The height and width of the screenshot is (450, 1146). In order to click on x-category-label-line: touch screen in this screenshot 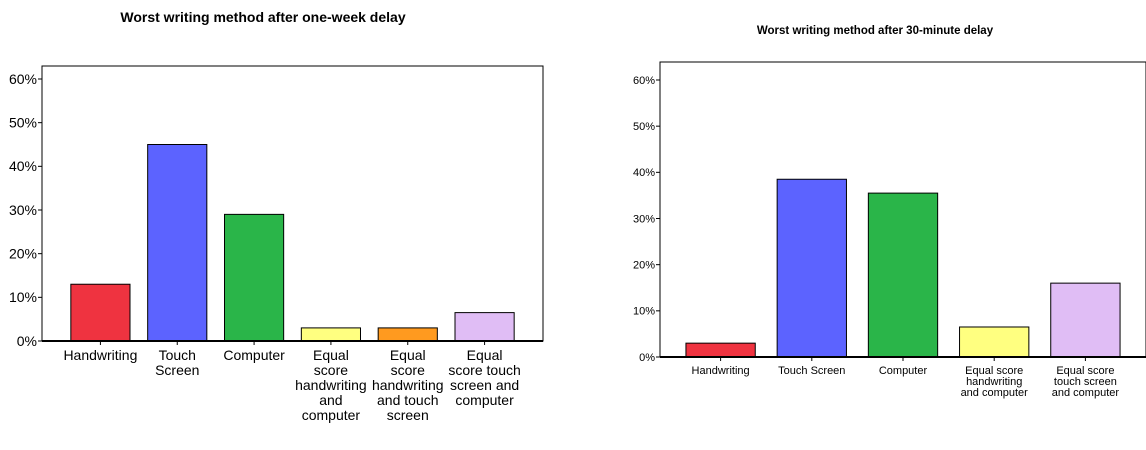, I will do `click(1085, 382)`.